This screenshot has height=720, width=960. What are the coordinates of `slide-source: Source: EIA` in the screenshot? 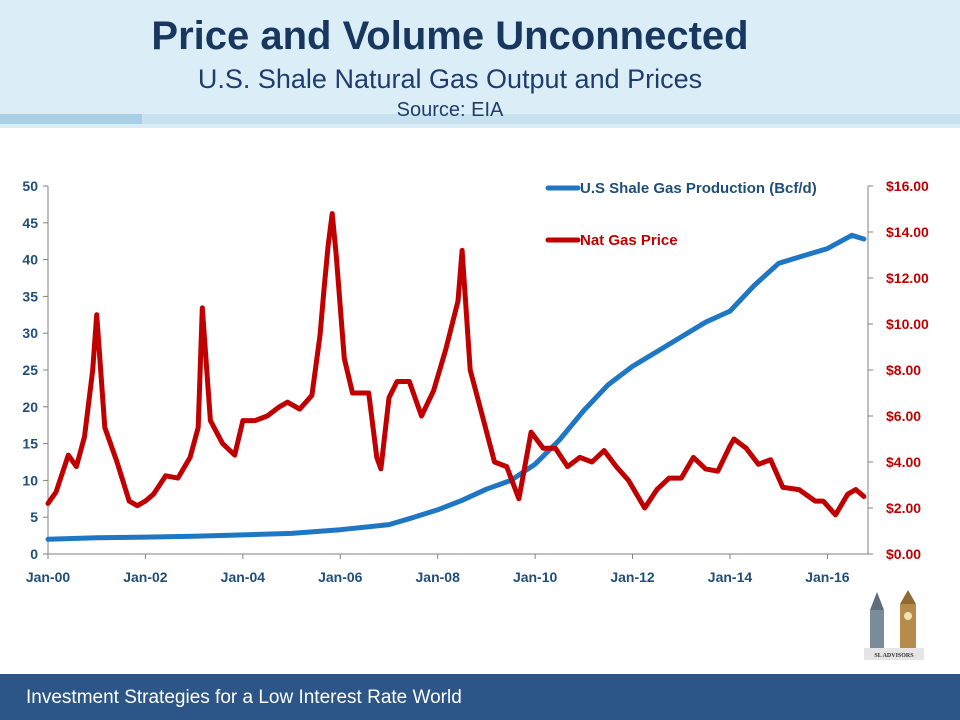 It's located at (450, 110).